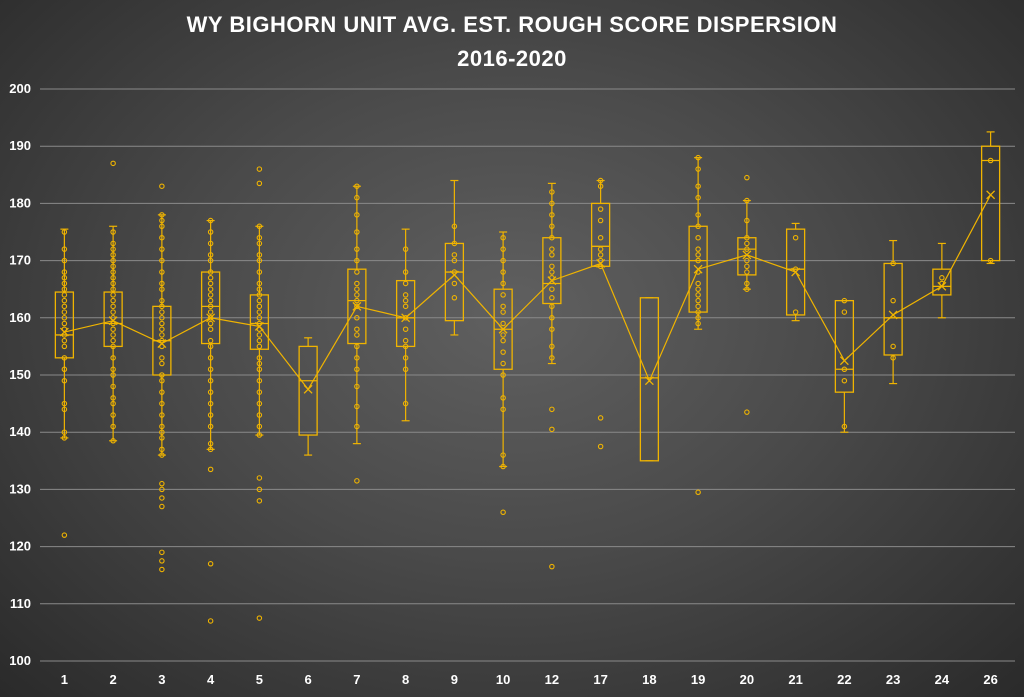 The width and height of the screenshot is (1024, 697). I want to click on x-tick-label: 8, so click(405, 679).